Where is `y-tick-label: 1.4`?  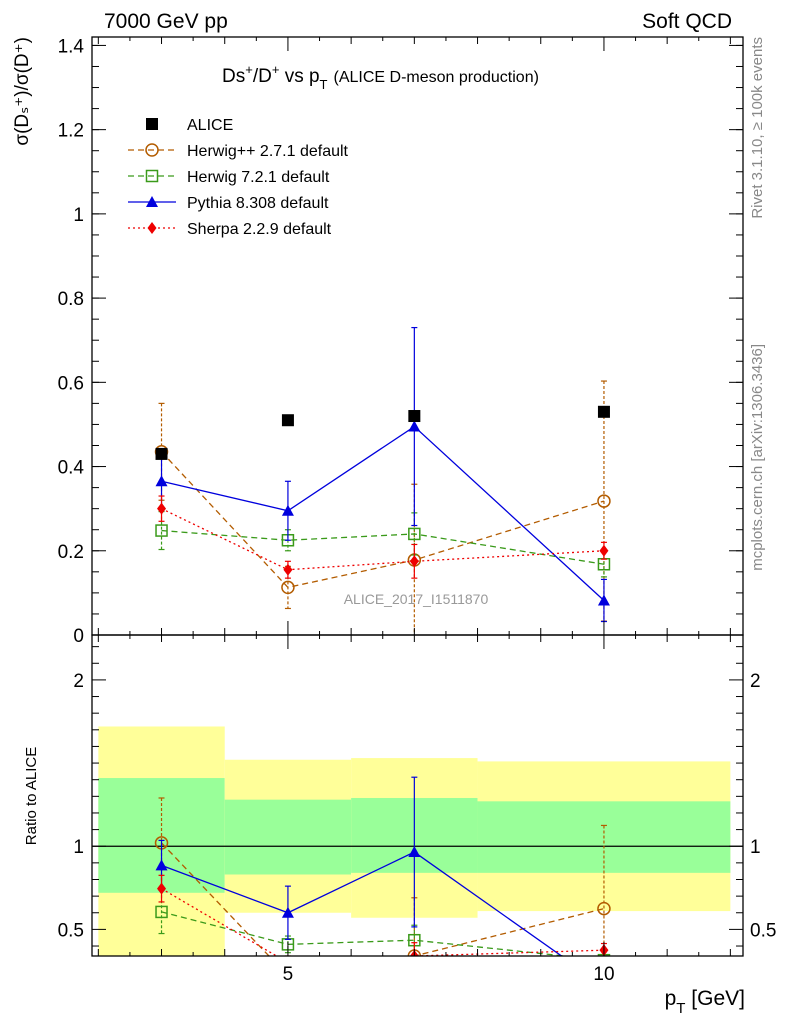 y-tick-label: 1.4 is located at coordinates (71, 46).